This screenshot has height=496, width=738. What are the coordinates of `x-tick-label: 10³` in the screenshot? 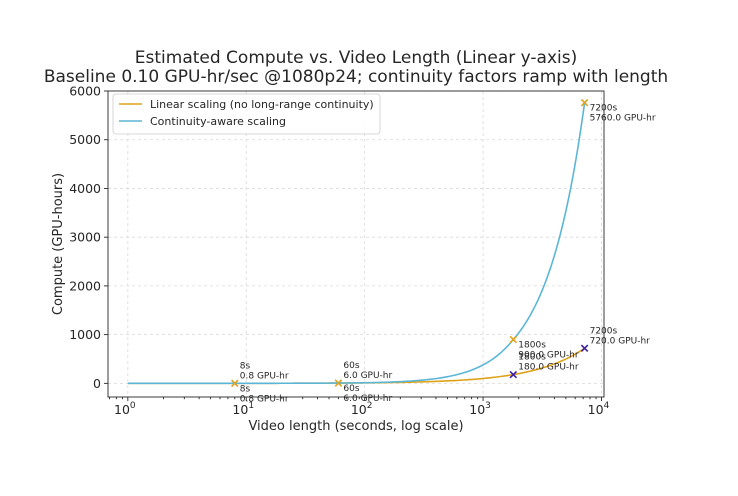 It's located at (480, 409).